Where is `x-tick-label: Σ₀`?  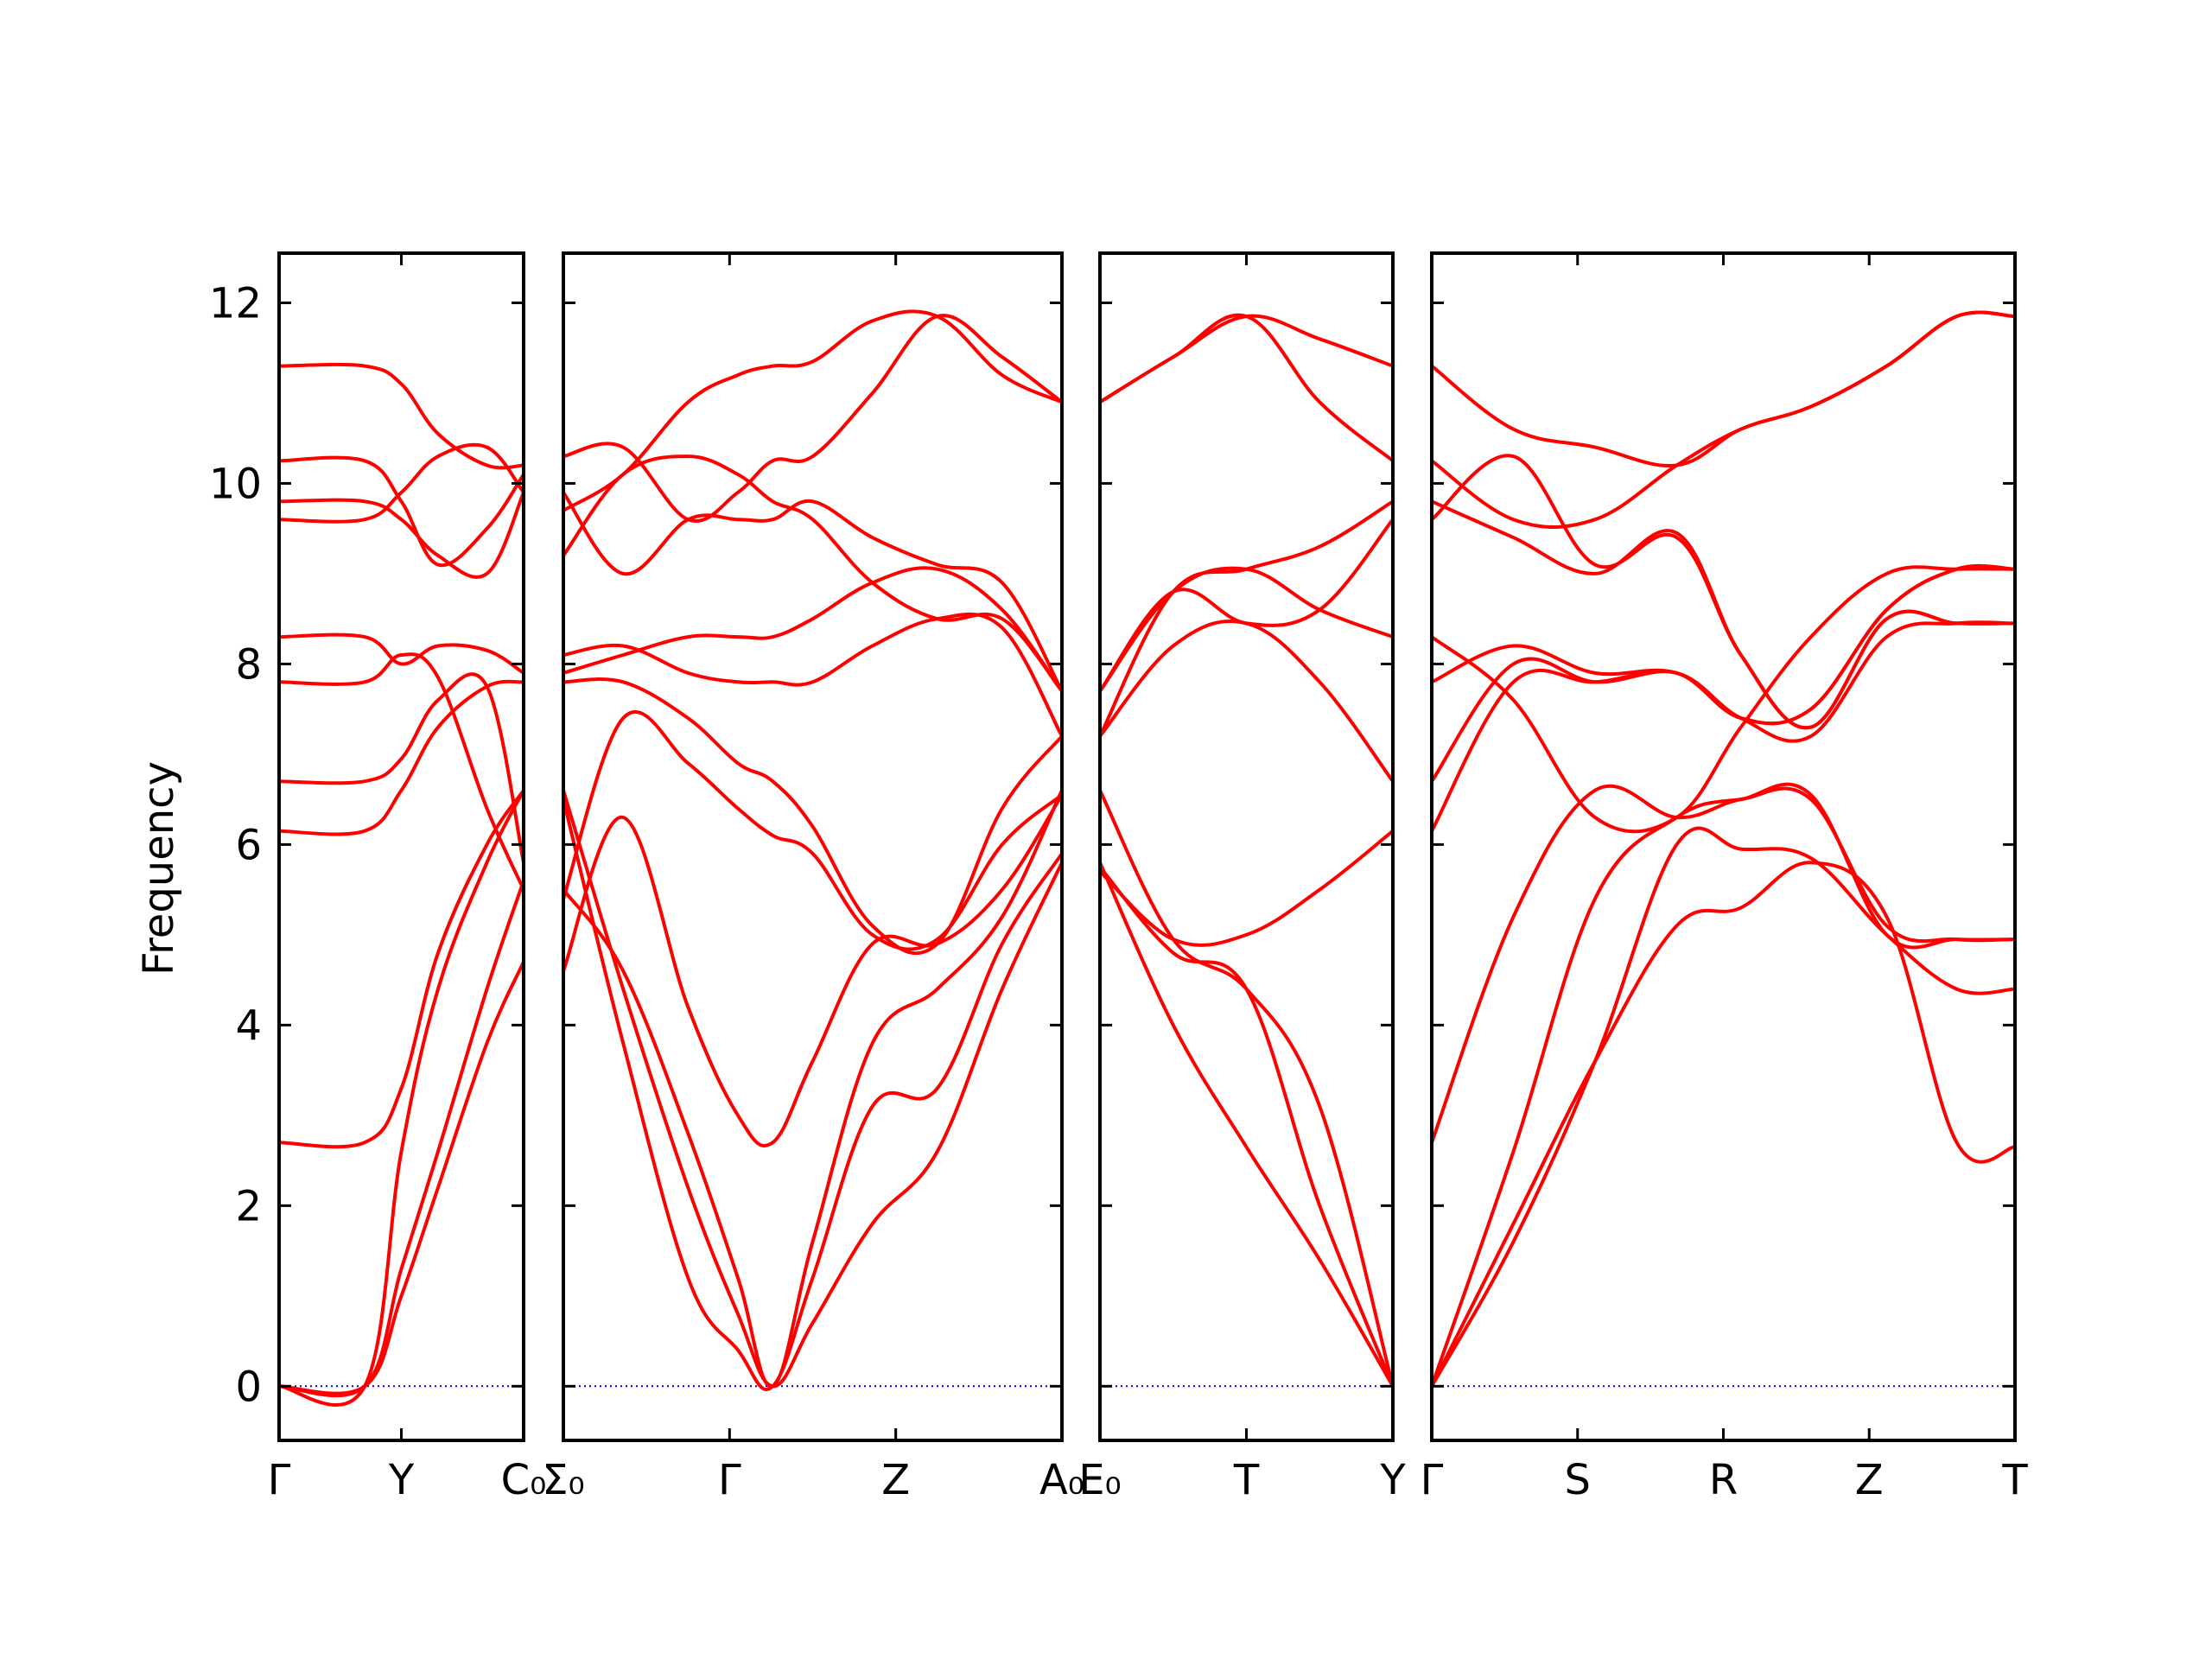
x-tick-label: Σ₀ is located at coordinates (563, 1480).